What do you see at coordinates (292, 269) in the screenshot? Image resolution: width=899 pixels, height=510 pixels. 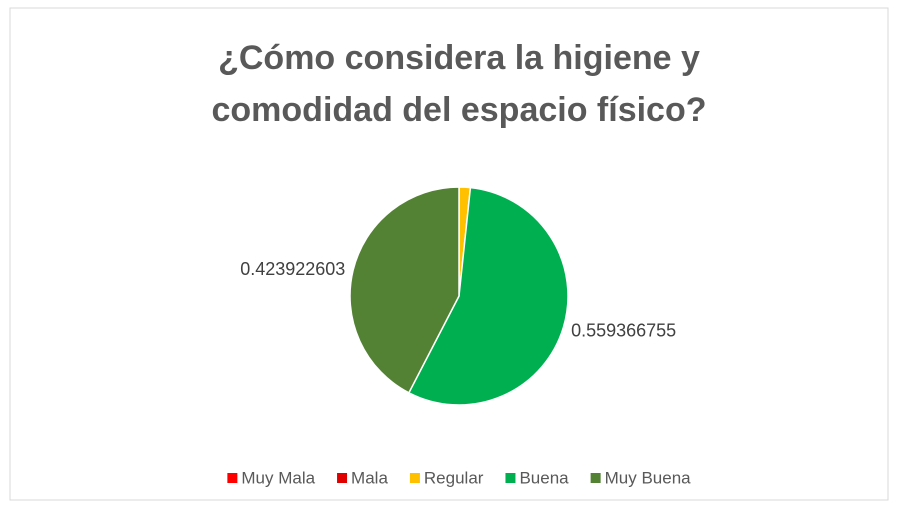 I see `data-label: 0.423922603` at bounding box center [292, 269].